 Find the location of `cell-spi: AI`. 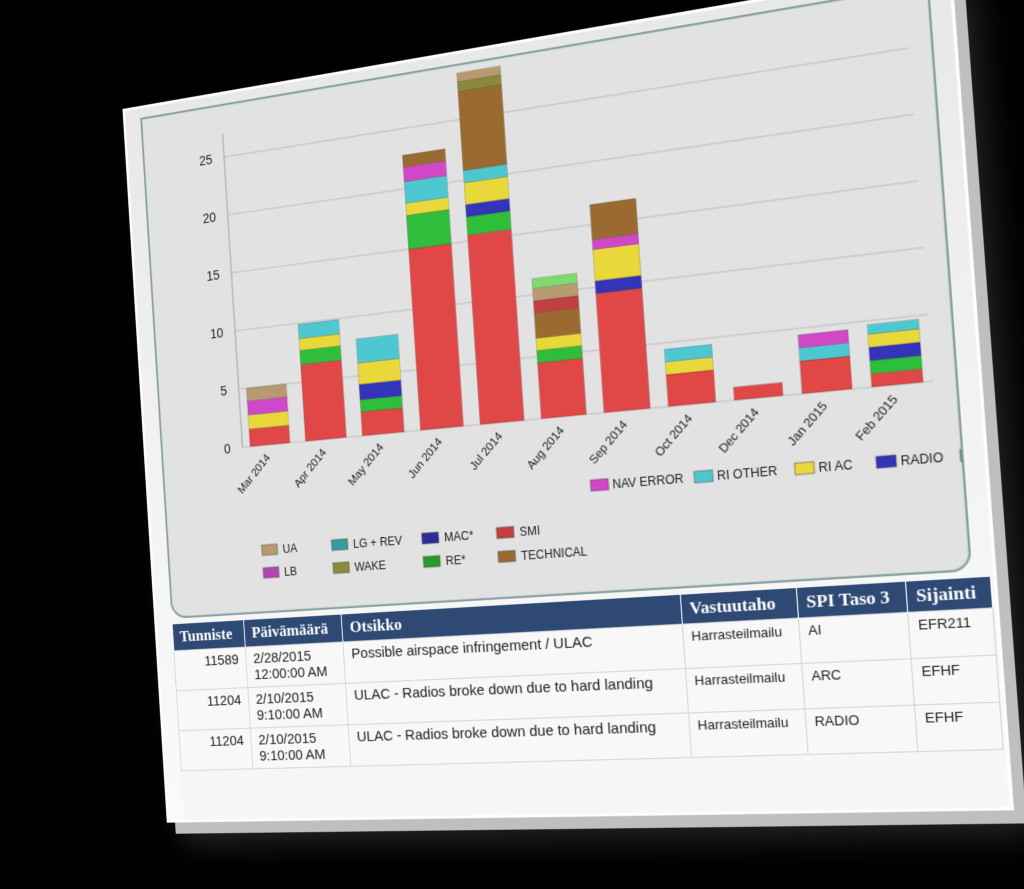

cell-spi: AI is located at coordinates (854, 637).